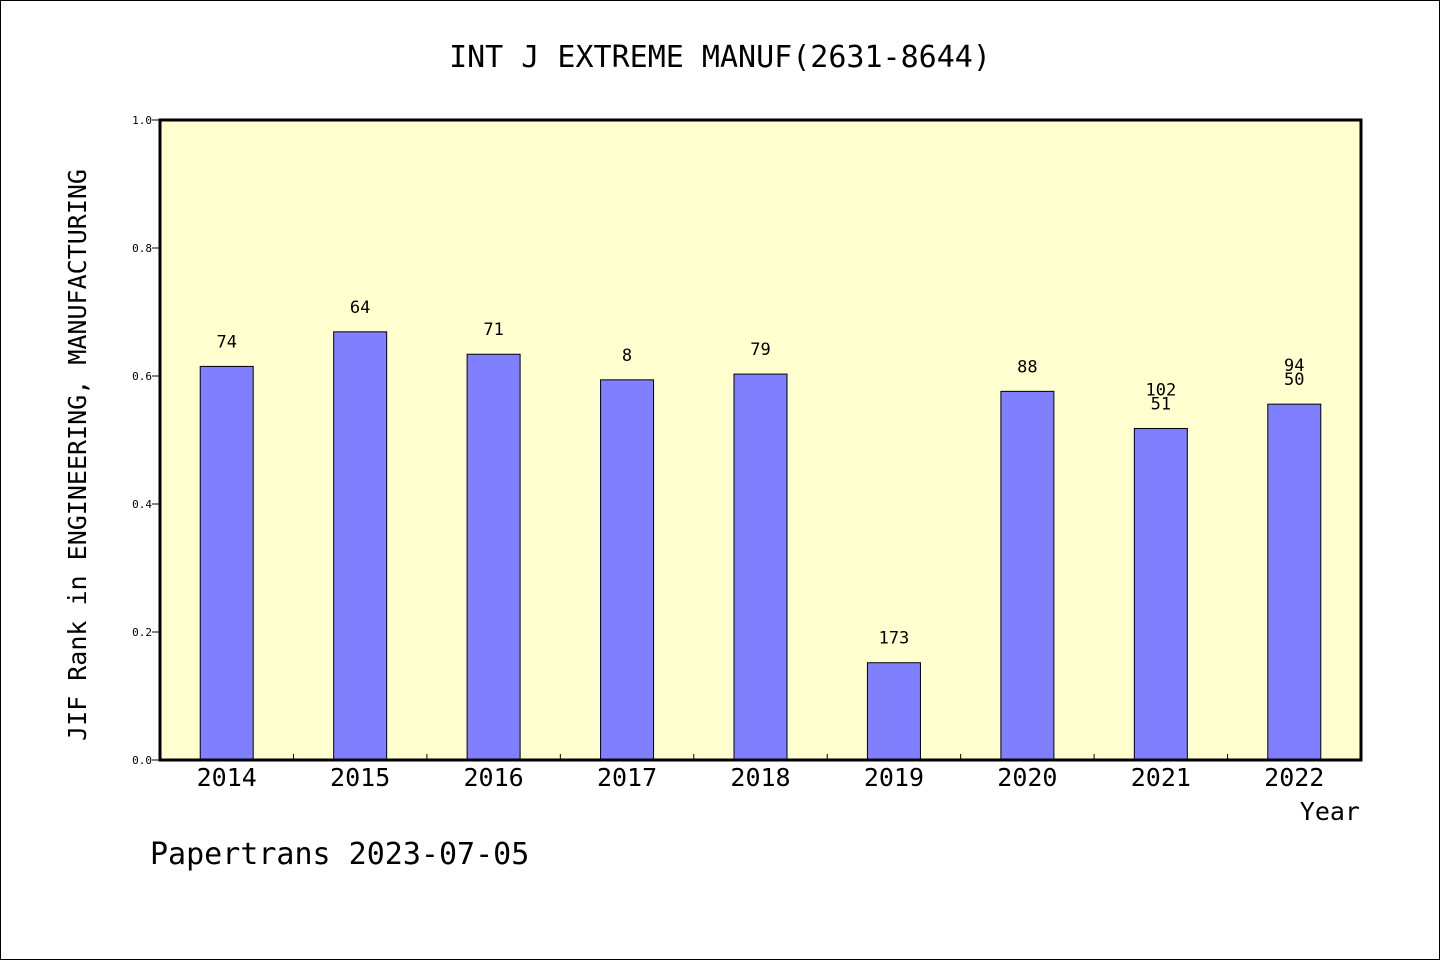 The width and height of the screenshot is (1440, 960). Describe the element at coordinates (77, 455) in the screenshot. I see `y-axis-label: JIF Rank in ENGINEERING, MANUFACTURING` at that location.